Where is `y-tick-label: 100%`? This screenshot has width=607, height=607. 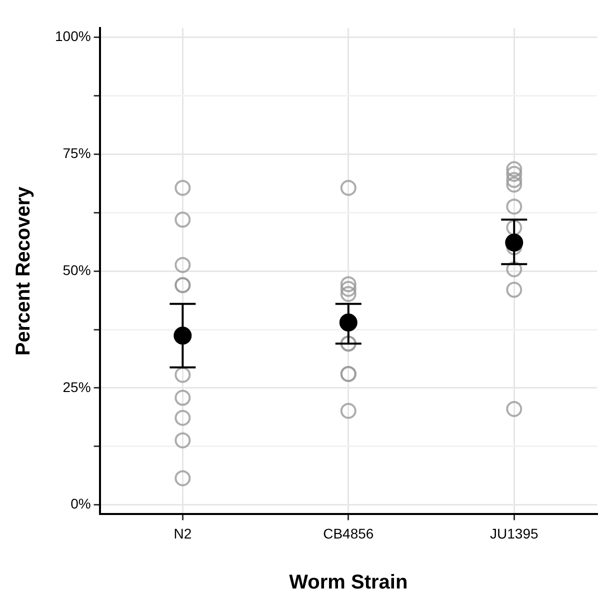
y-tick-label: 100% is located at coordinates (72, 36).